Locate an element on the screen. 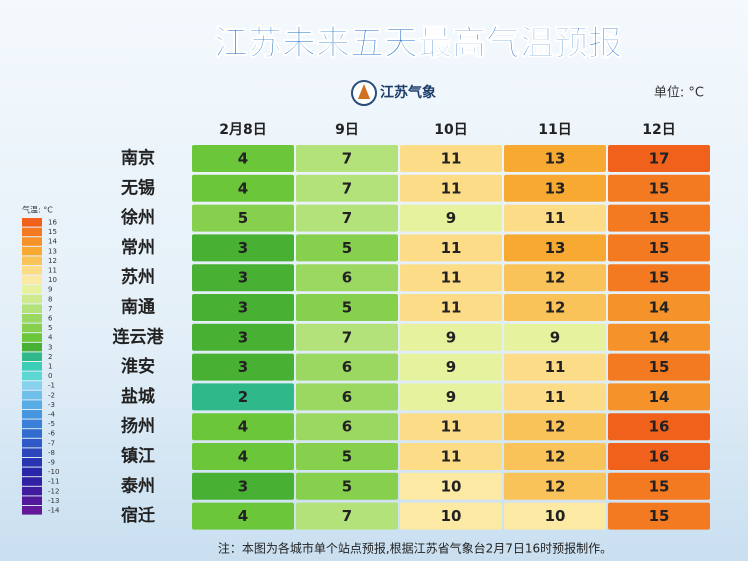 This screenshot has height=561, width=748. legend-label: -3 is located at coordinates (51, 405).